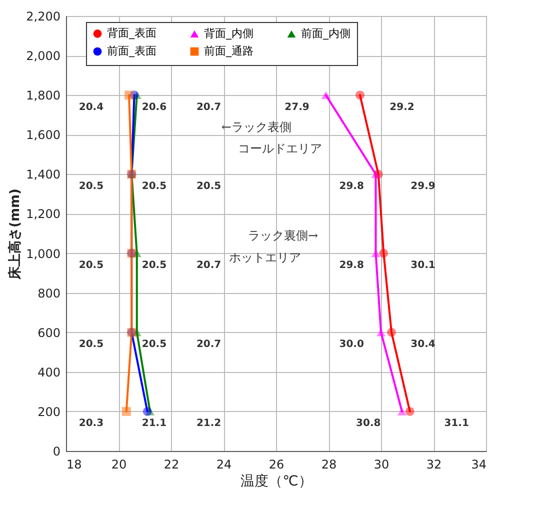 This screenshot has height=521, width=557. I want to click on annotation: ラック裏側→, so click(283, 235).